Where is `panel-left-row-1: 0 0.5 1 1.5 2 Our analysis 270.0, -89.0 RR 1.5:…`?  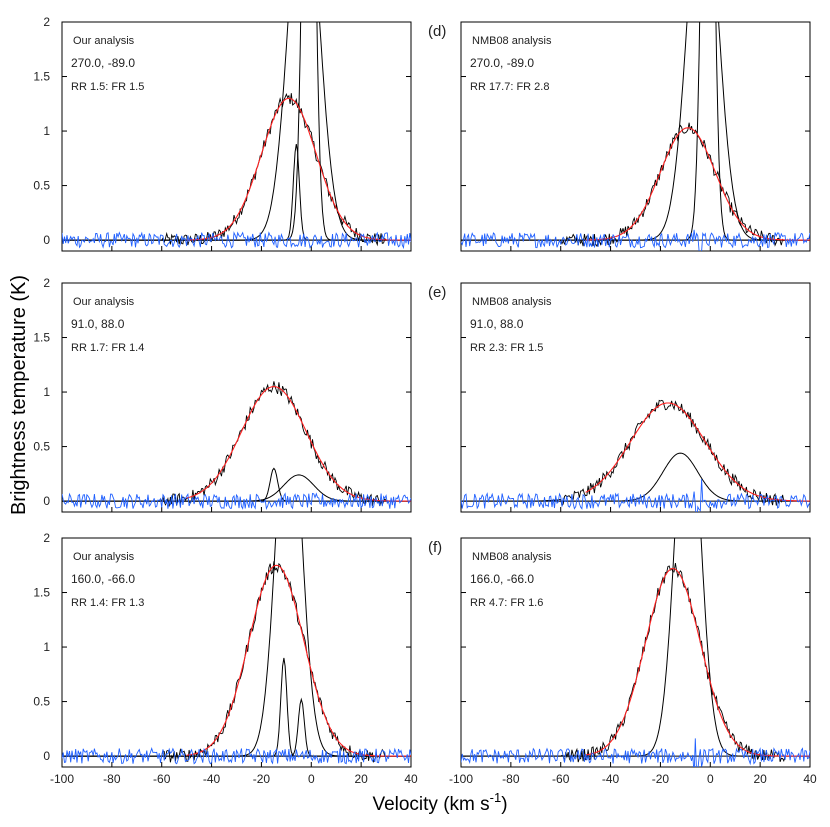 panel-left-row-1: 0 0.5 1 1.5 2 Our analysis 270.0, -89.0 RR 1.5:… is located at coordinates (222, 133).